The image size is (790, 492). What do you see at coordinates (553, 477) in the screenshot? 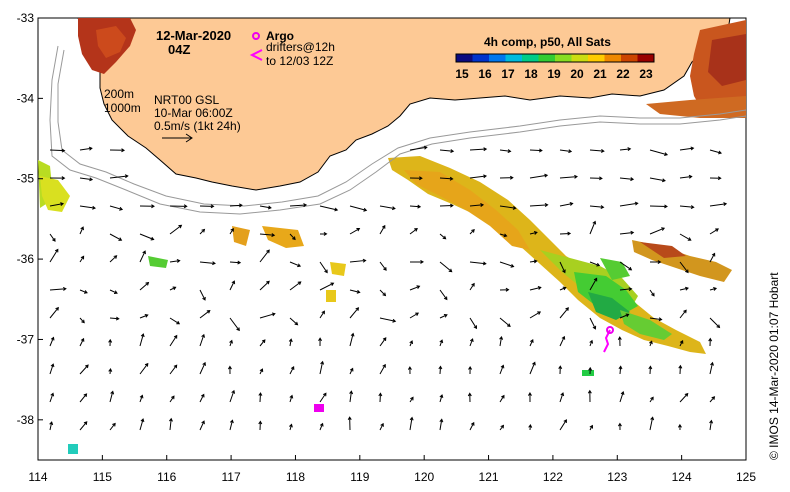
I see `lon-tick-label: 122` at bounding box center [553, 477].